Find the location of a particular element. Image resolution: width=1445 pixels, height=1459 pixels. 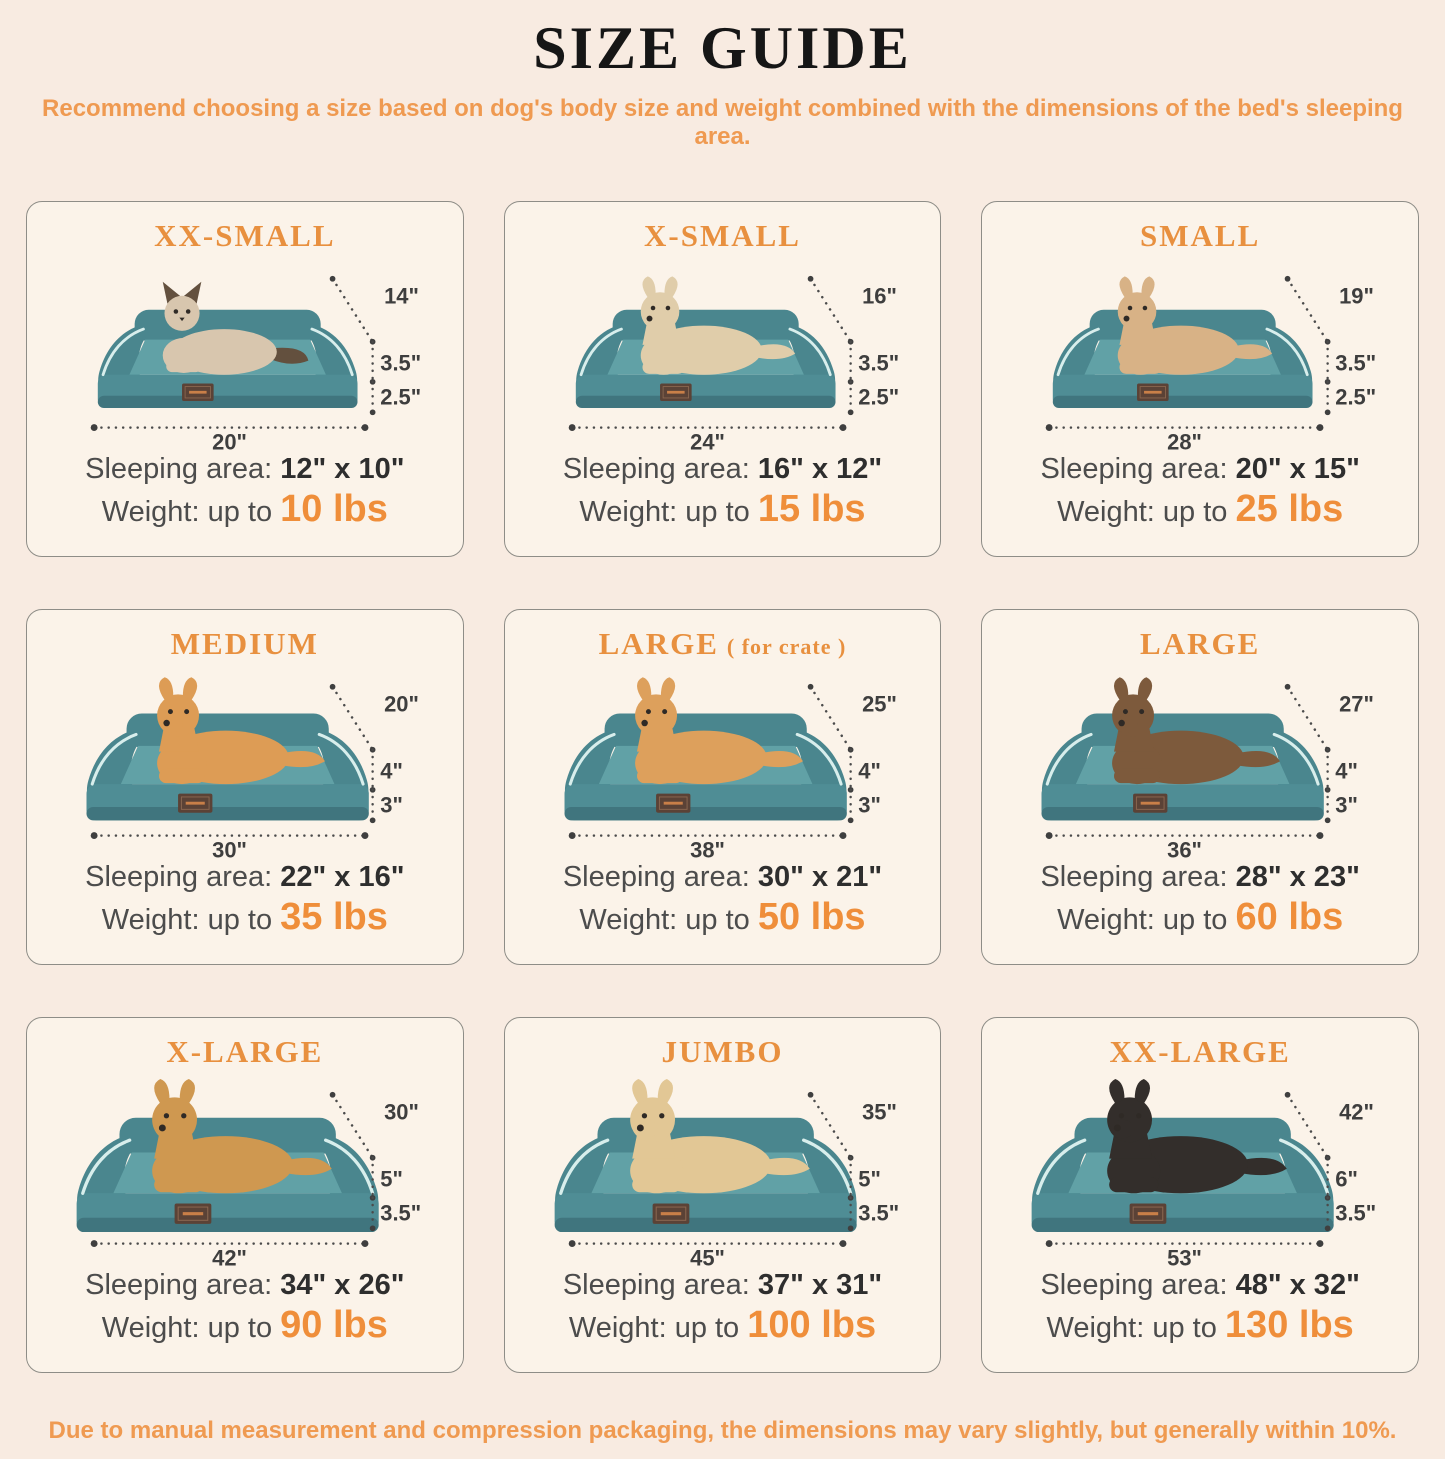

dimension-callouts: 19" 3.5" 2.5" 28" is located at coordinates (1211, 365).